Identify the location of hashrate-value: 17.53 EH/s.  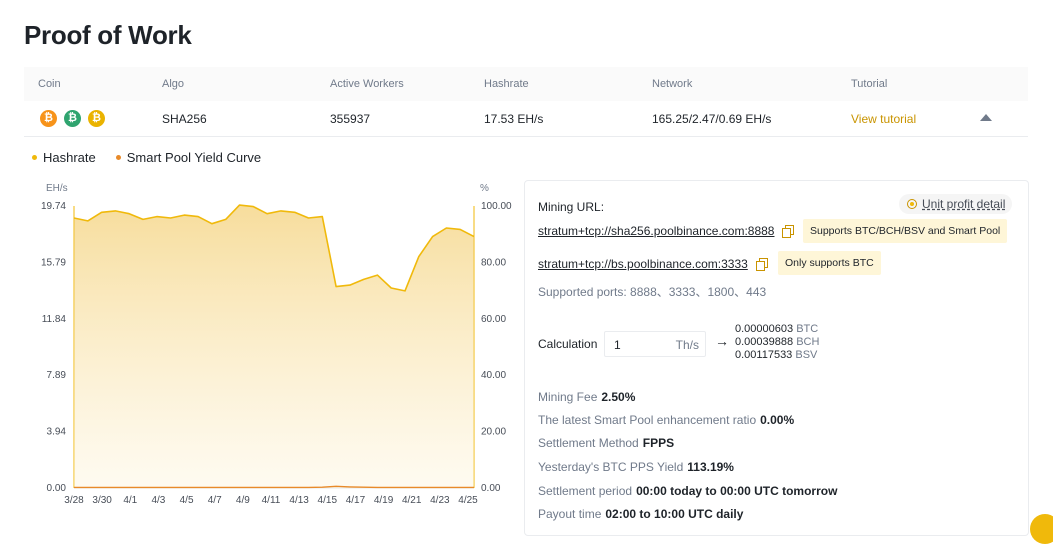
(514, 119).